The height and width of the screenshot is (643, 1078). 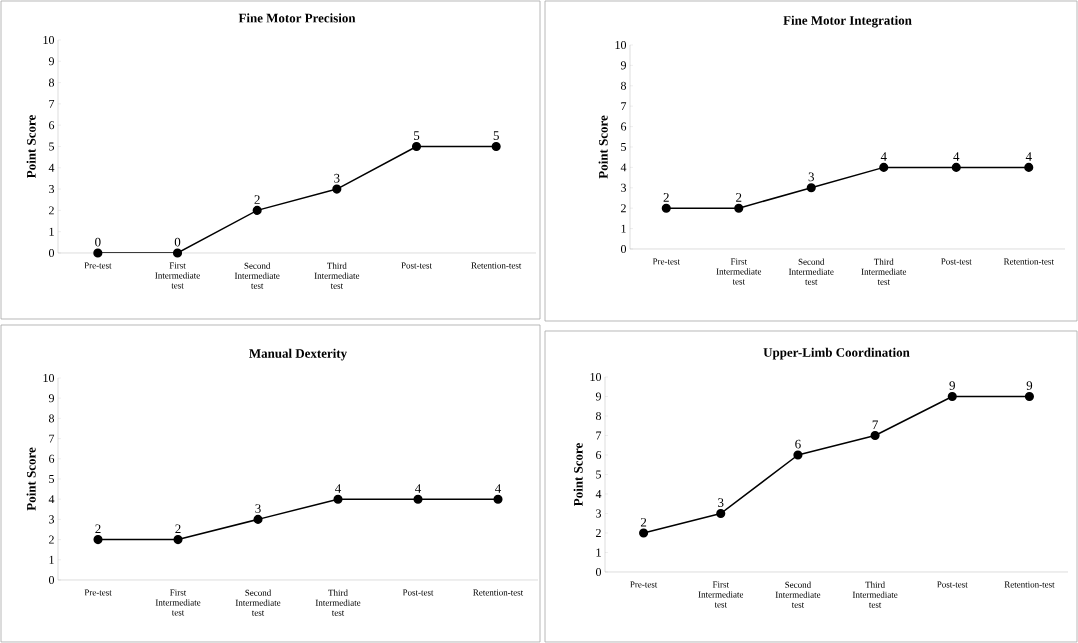 What do you see at coordinates (952, 385) in the screenshot?
I see `data-label: 9` at bounding box center [952, 385].